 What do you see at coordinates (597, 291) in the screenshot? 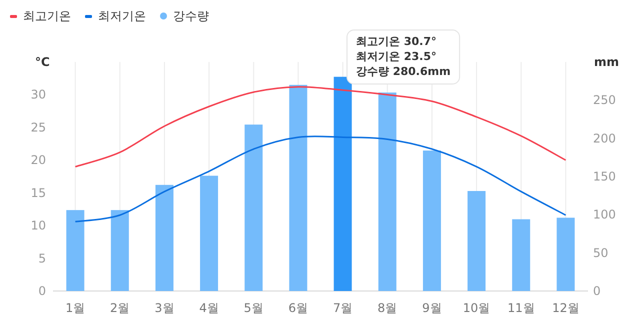
I see `y2-tick-label: 0` at bounding box center [597, 291].